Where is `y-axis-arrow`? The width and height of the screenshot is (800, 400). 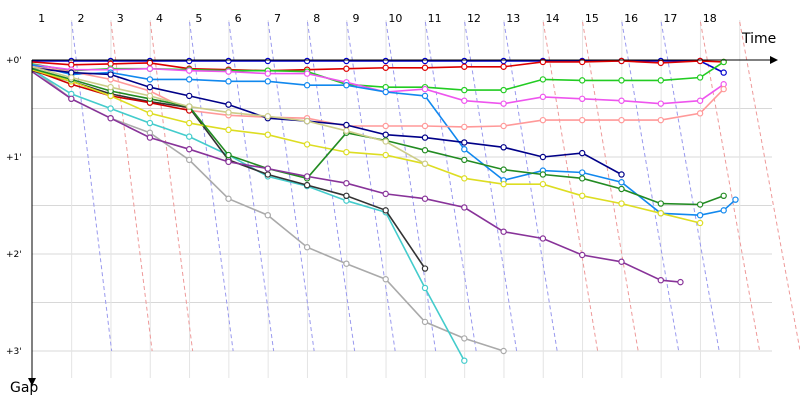 y-axis-arrow is located at coordinates (32, 382).